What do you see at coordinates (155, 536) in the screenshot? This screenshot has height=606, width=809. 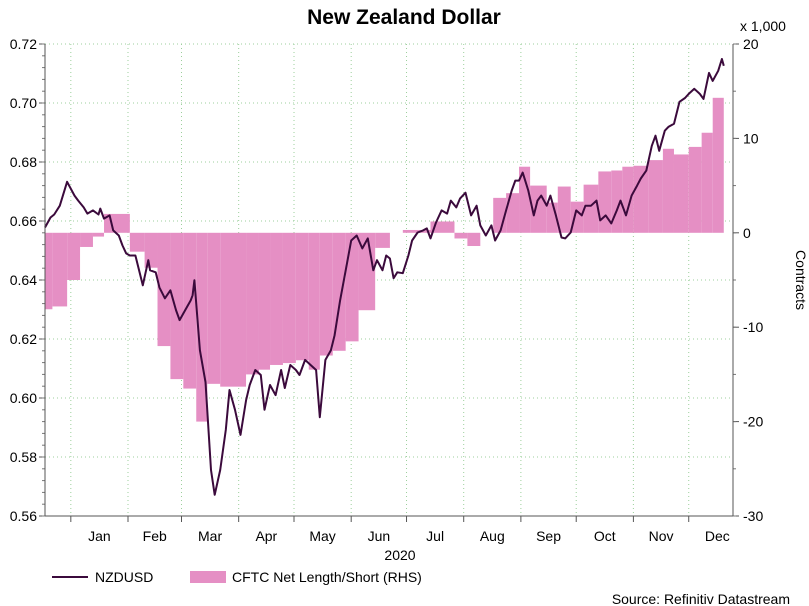 I see `month-label: Feb` at bounding box center [155, 536].